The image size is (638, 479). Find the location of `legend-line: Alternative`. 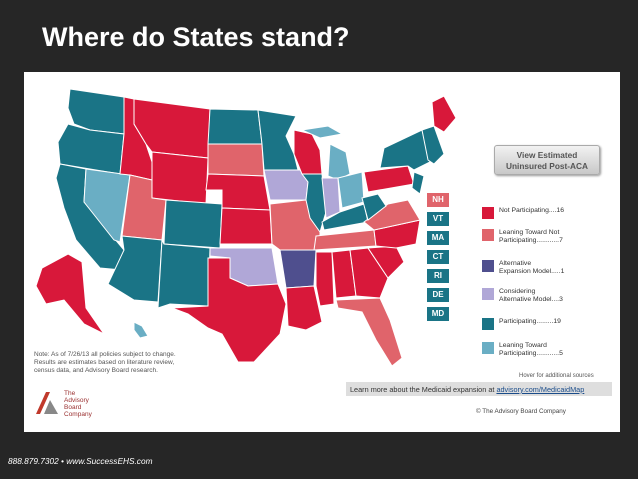

legend-line: Alternative is located at coordinates (515, 263).